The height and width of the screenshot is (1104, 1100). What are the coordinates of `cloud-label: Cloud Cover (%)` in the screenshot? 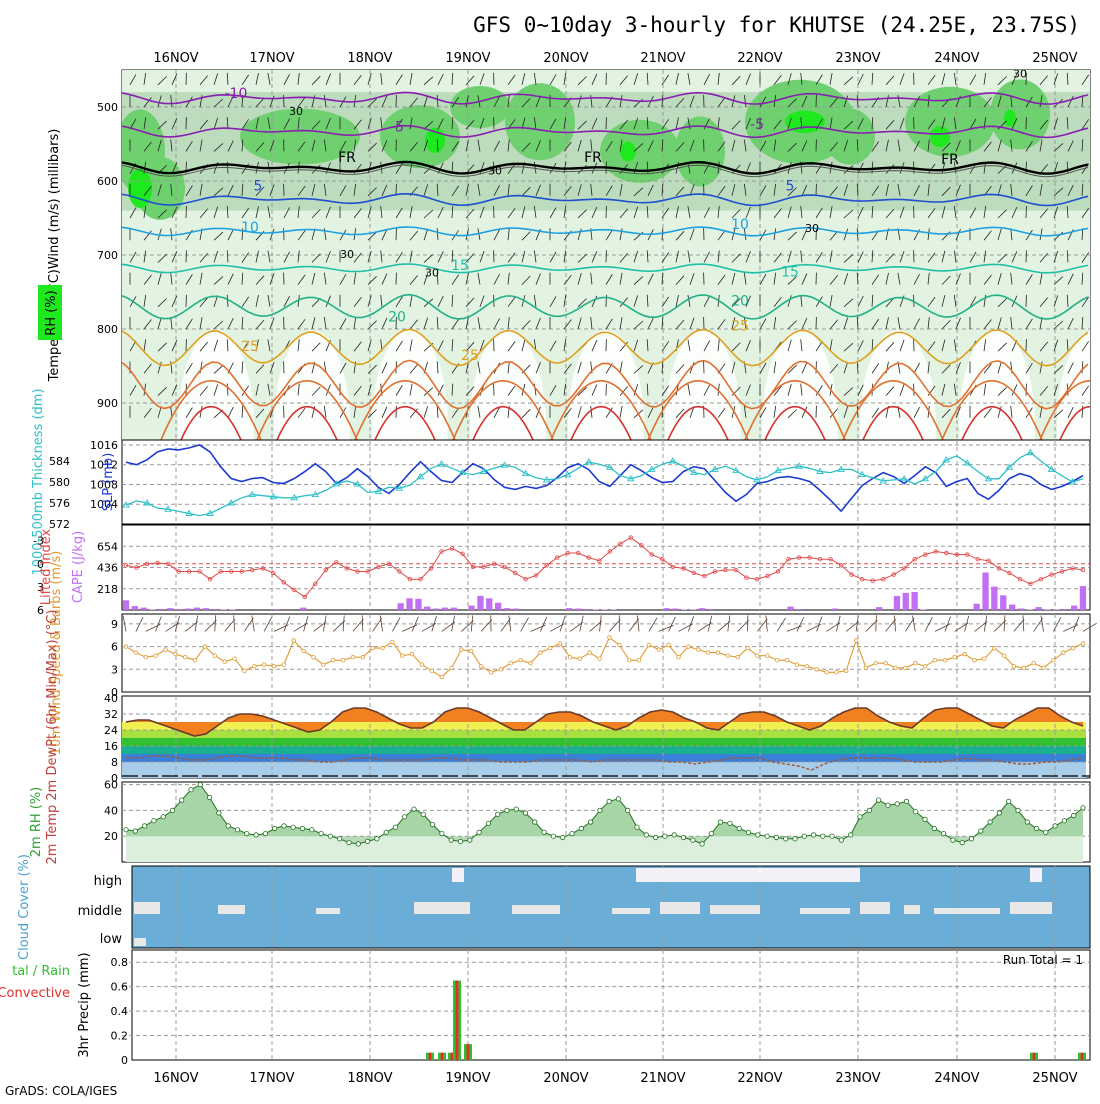 It's located at (24, 907).